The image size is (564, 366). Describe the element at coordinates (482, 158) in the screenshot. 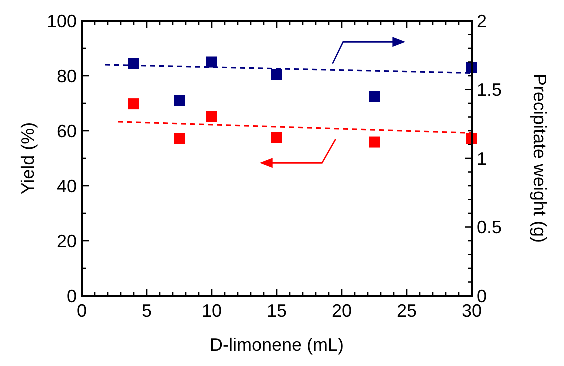

I see `y2-tick-label: 1` at that location.